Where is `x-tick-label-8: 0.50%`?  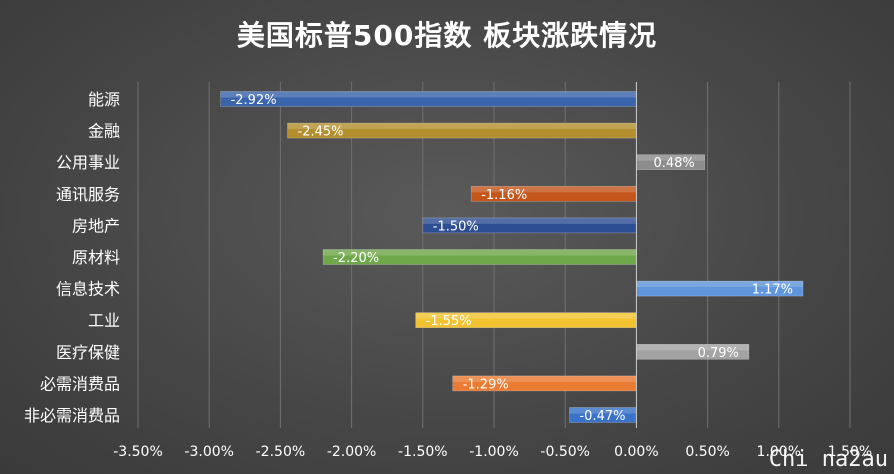 x-tick-label-8: 0.50% is located at coordinates (707, 452).